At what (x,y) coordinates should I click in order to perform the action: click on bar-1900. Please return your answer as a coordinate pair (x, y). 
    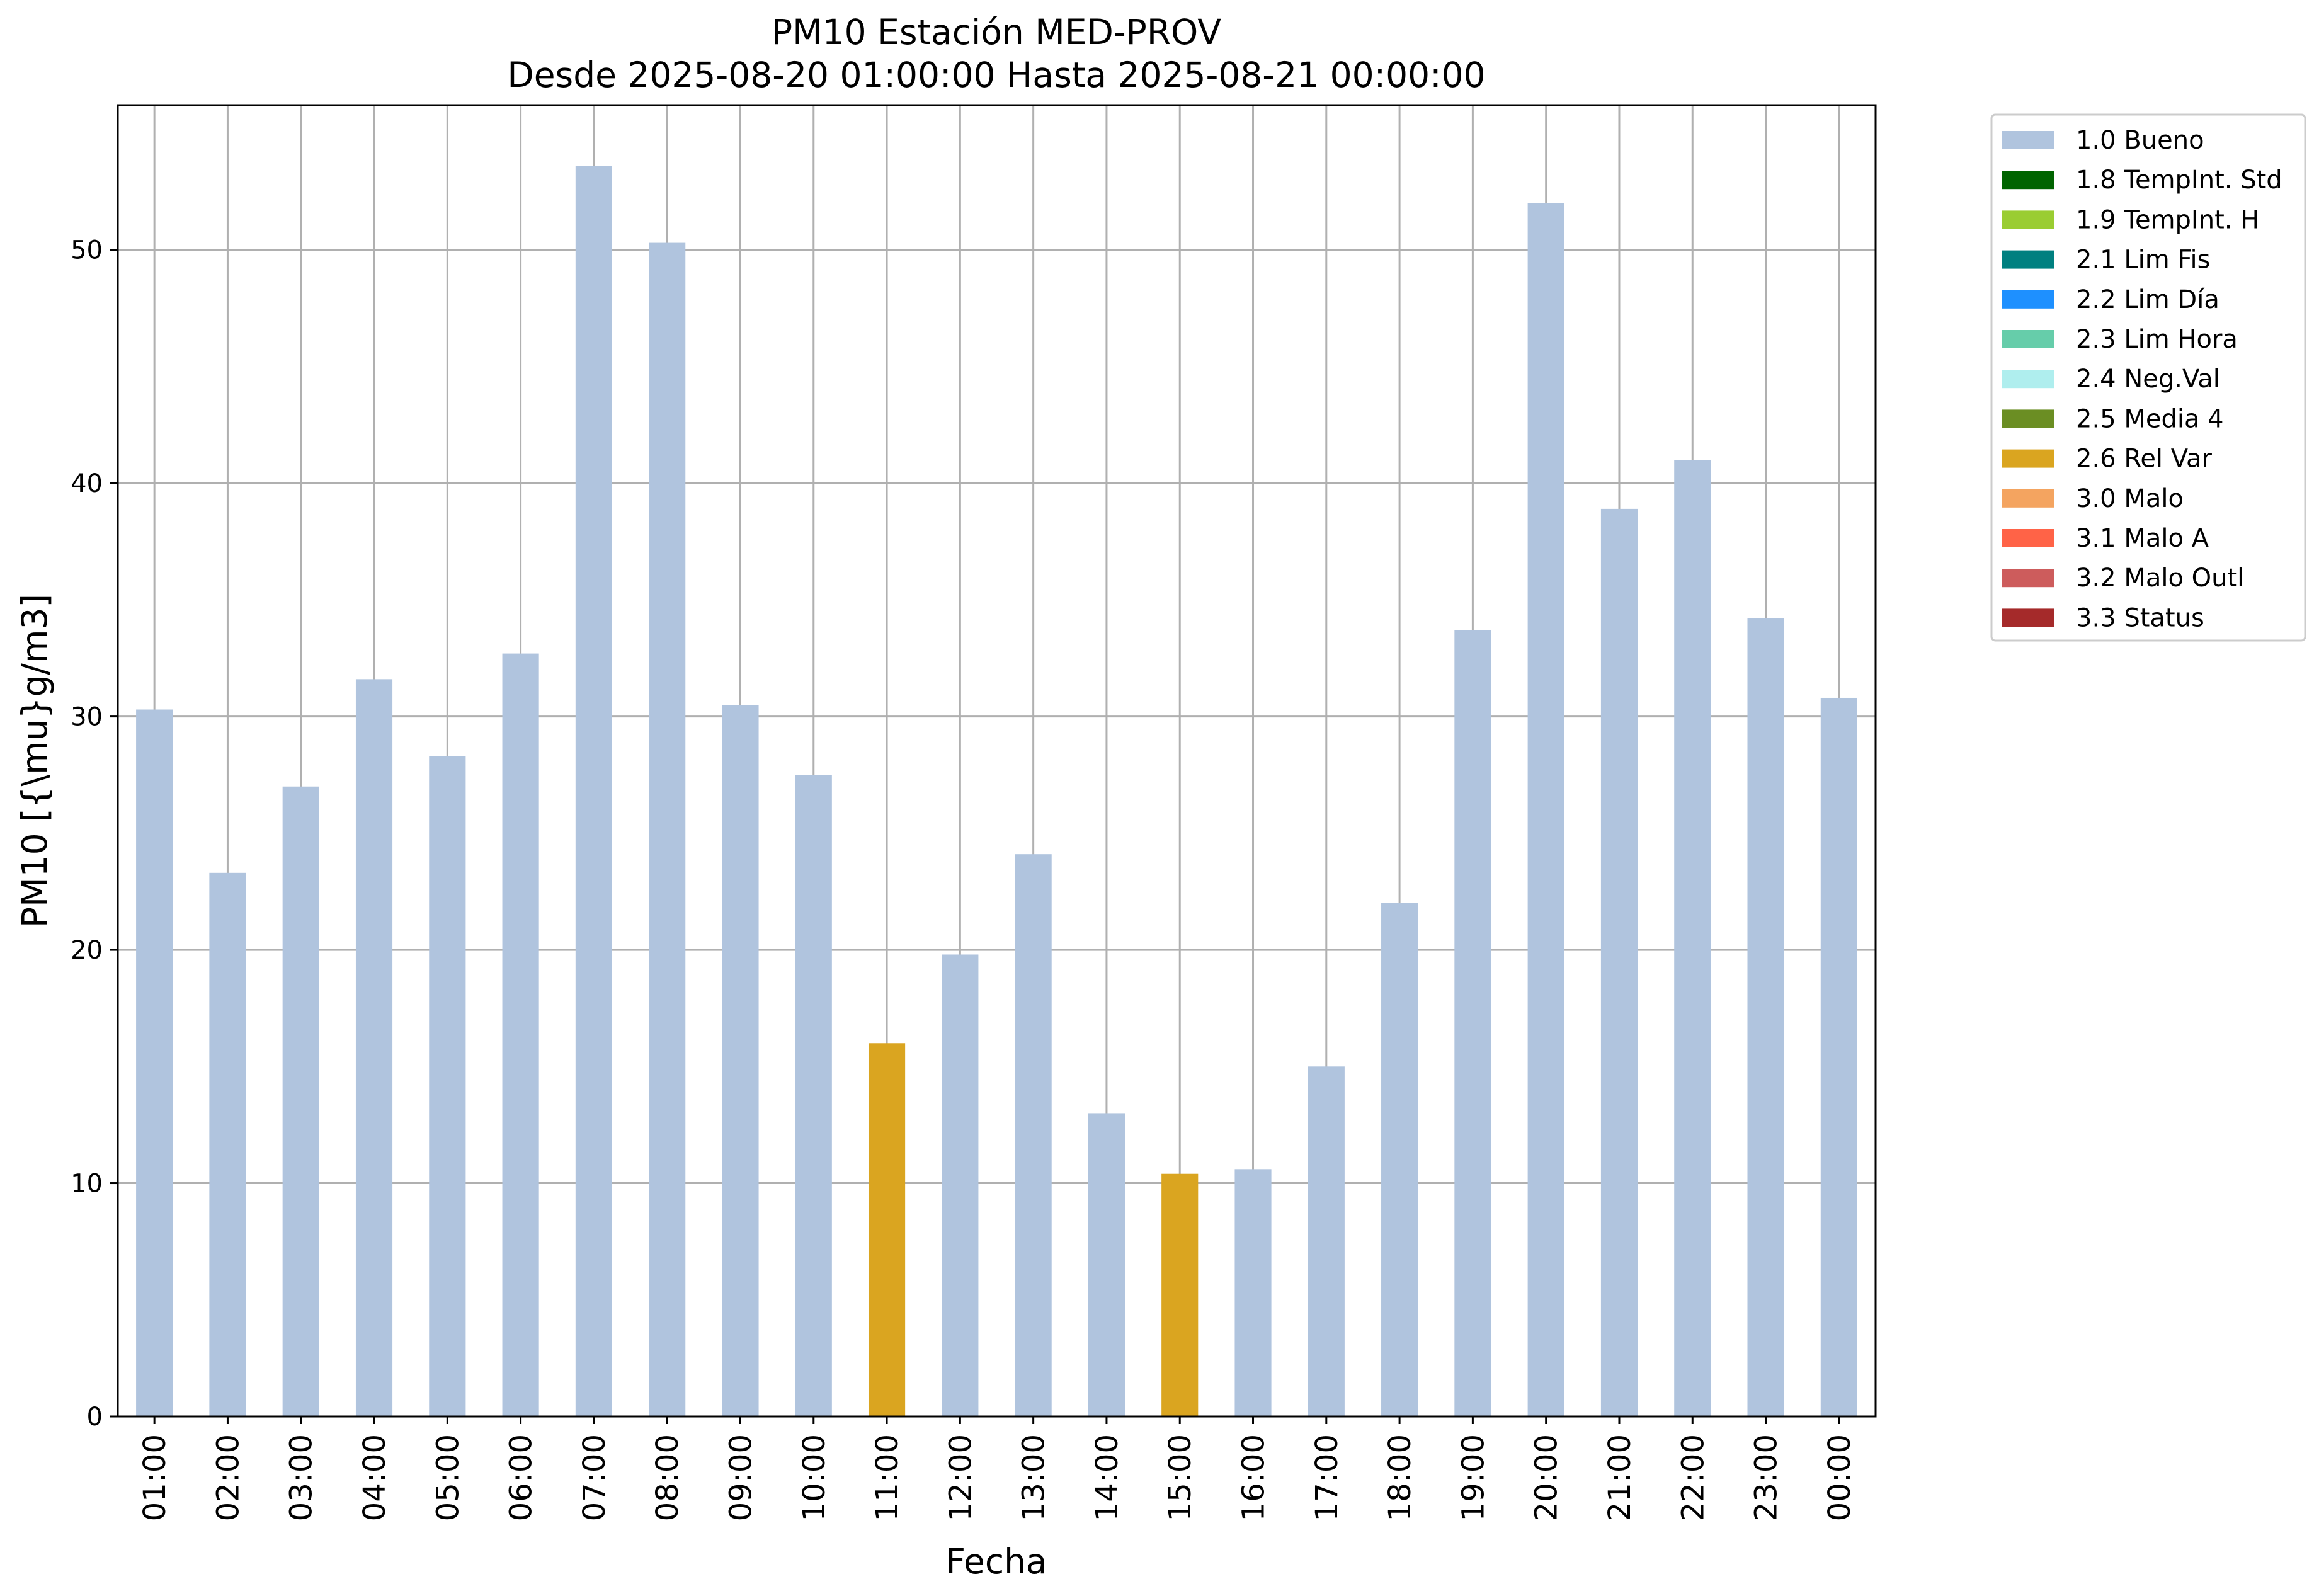
    Looking at the image, I should click on (1472, 1023).